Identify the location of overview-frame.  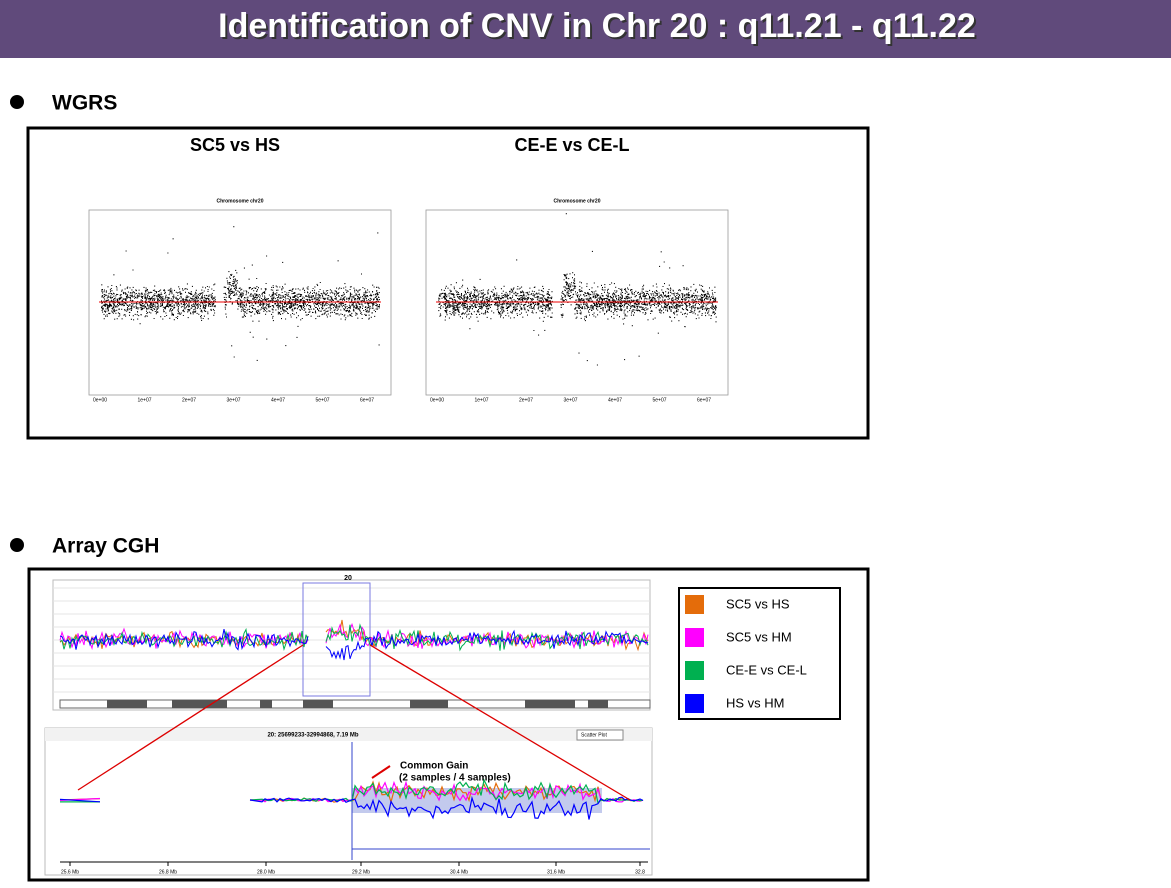
(351, 645).